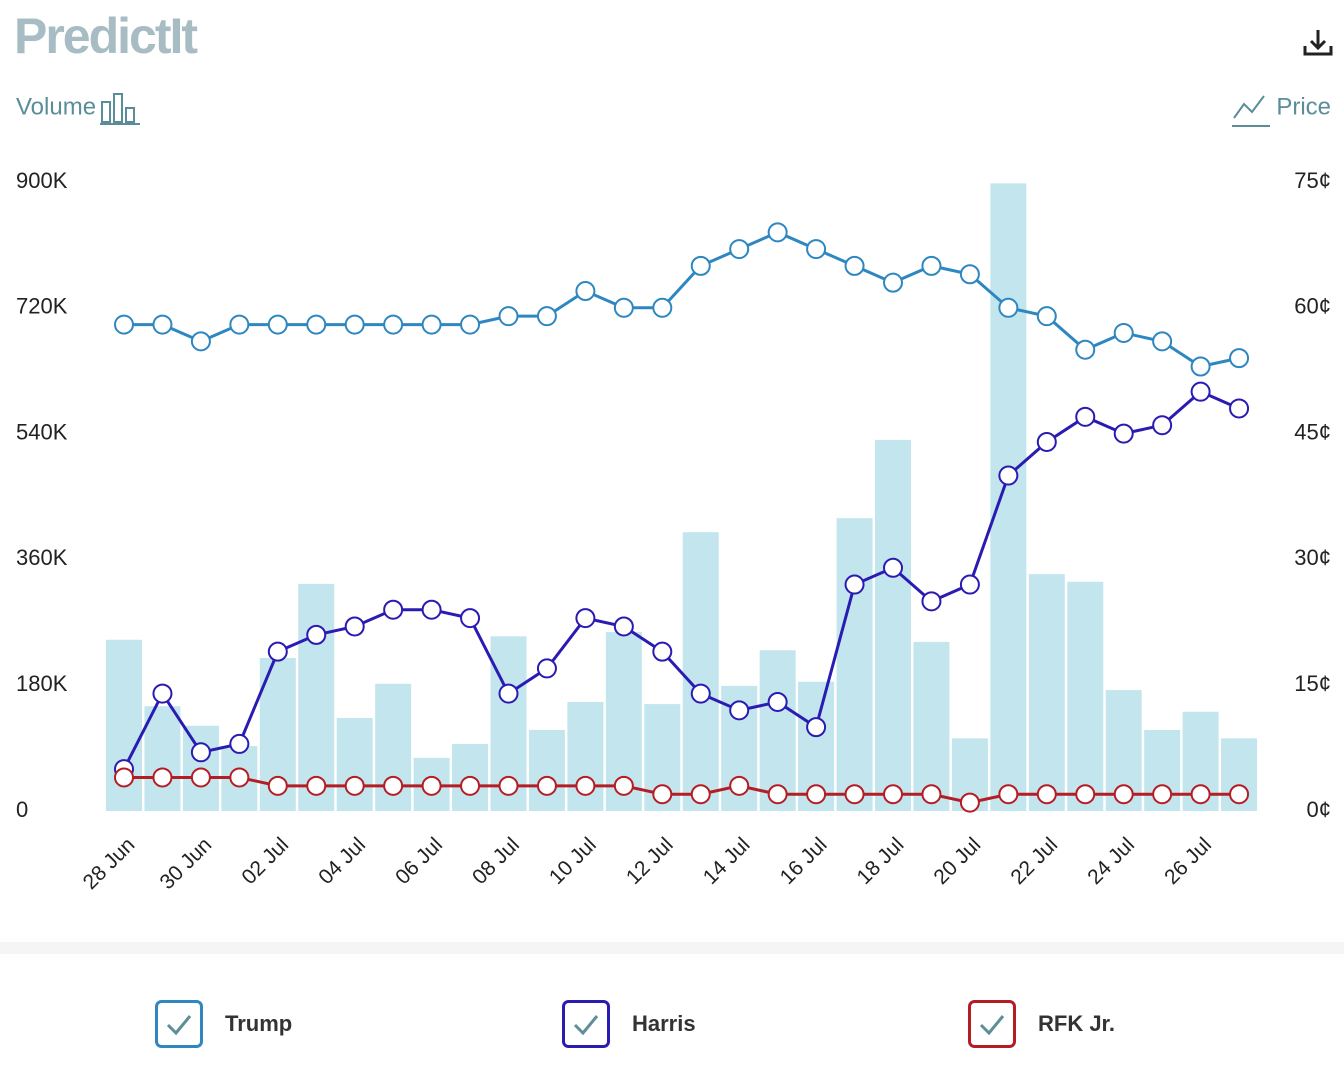 The height and width of the screenshot is (1068, 1344). I want to click on y-tick-label: 720K, so click(42, 306).